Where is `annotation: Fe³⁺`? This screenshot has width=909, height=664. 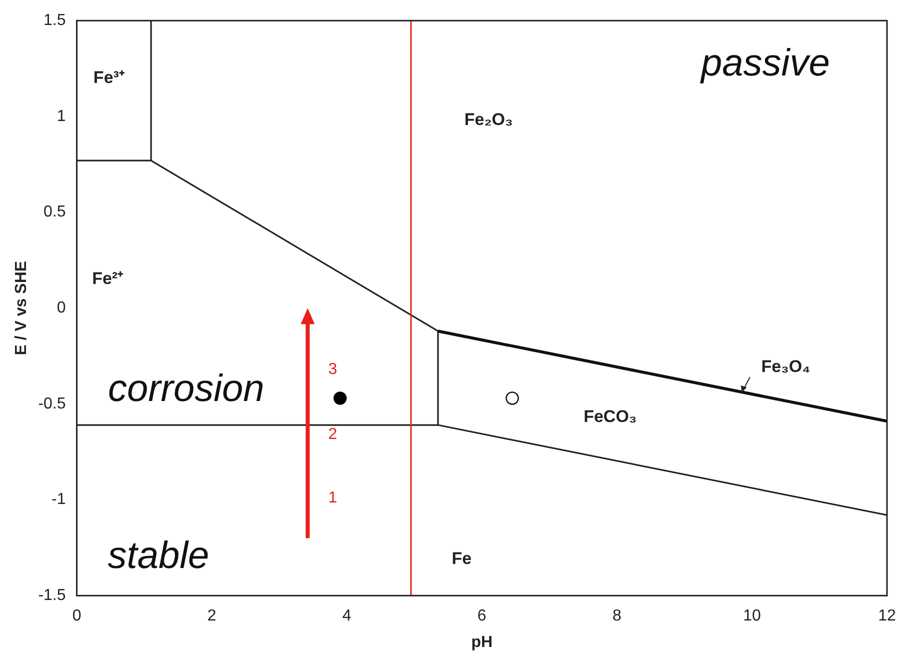 annotation: Fe³⁺ is located at coordinates (109, 77).